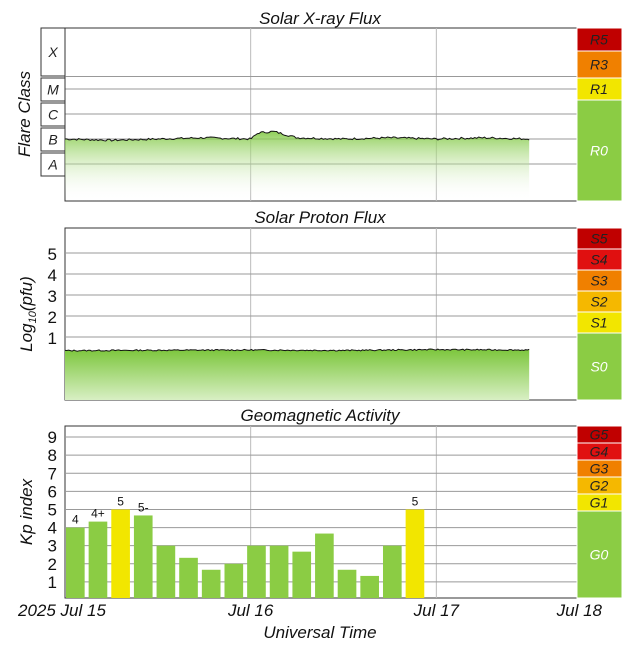 Image resolution: width=640 pixels, height=650 pixels. I want to click on xray-flux-line, so click(297, 136).